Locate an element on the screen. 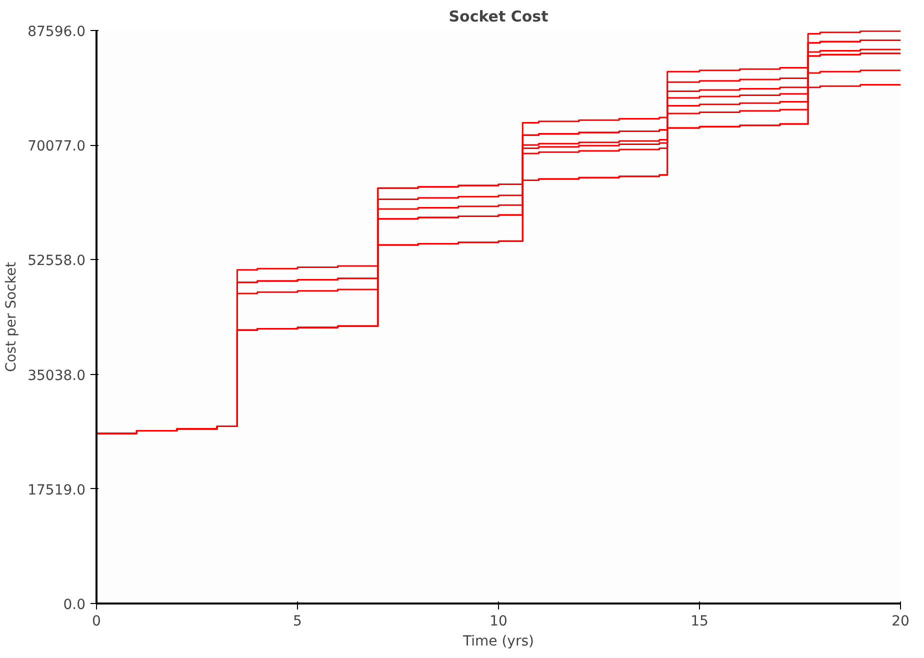 The width and height of the screenshot is (924, 658). y-tick-label: 35038.0 is located at coordinates (57, 376).